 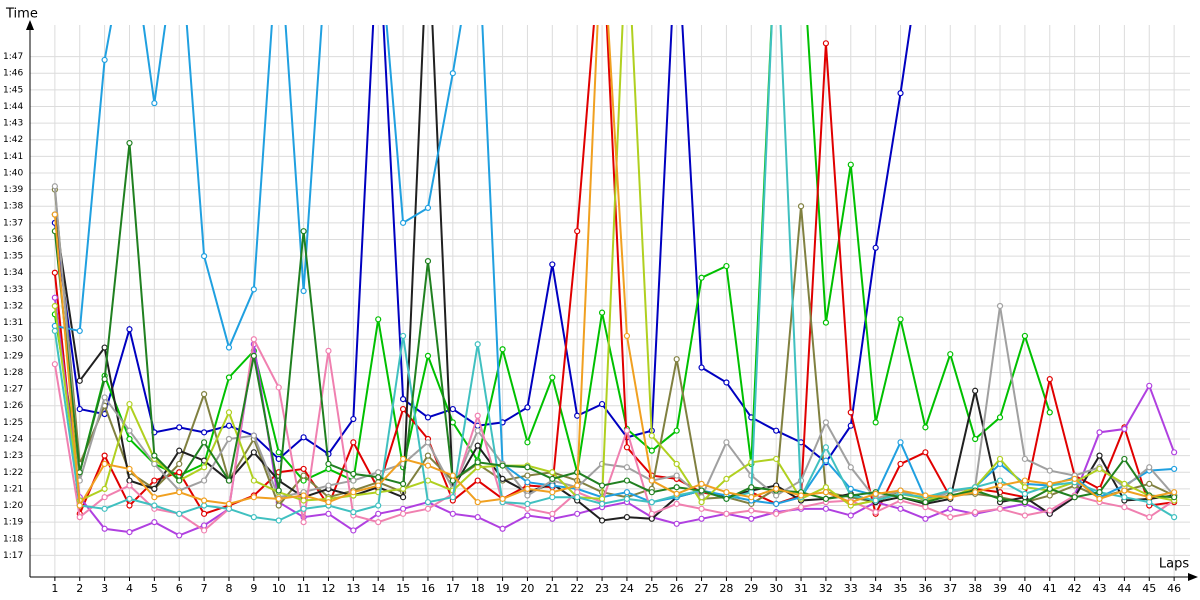 What do you see at coordinates (1100, 588) in the screenshot?
I see `x-tick-label: 43` at bounding box center [1100, 588].